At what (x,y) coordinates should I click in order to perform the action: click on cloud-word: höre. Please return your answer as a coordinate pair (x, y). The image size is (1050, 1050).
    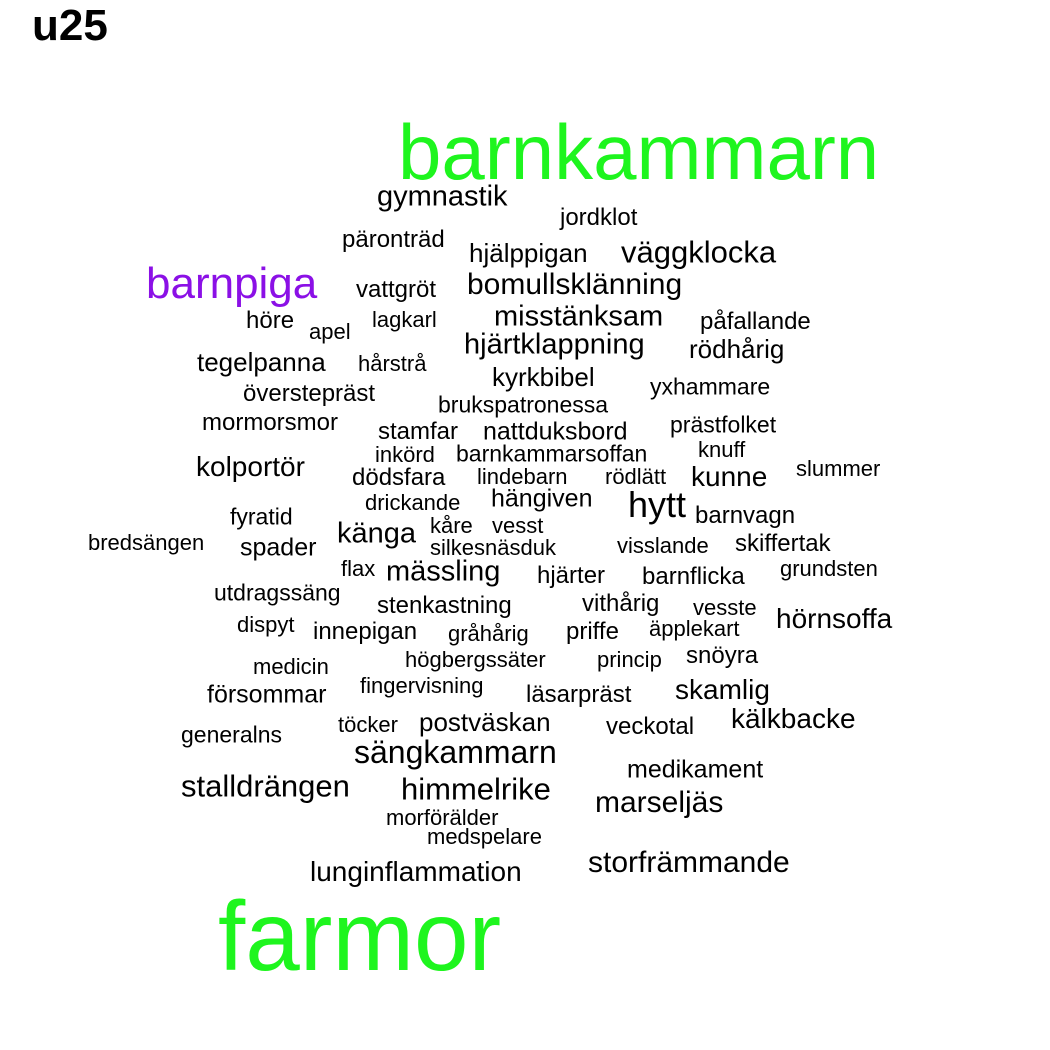
    Looking at the image, I should click on (270, 320).